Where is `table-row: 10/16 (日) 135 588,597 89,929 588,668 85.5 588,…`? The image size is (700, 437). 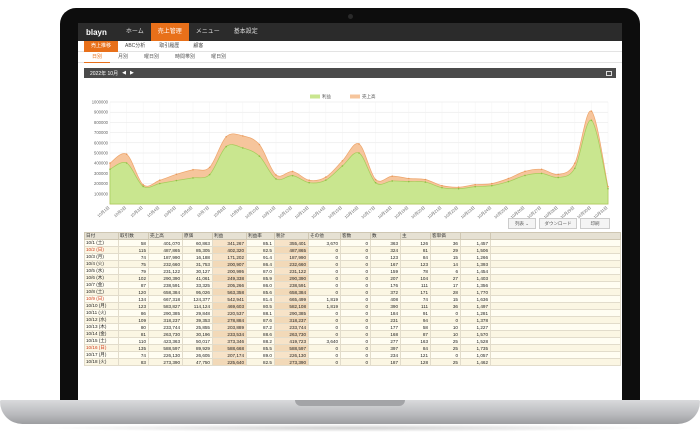 table-row: 10/16 (日) 135 588,597 89,929 588,668 85.5 588,… is located at coordinates (352, 348).